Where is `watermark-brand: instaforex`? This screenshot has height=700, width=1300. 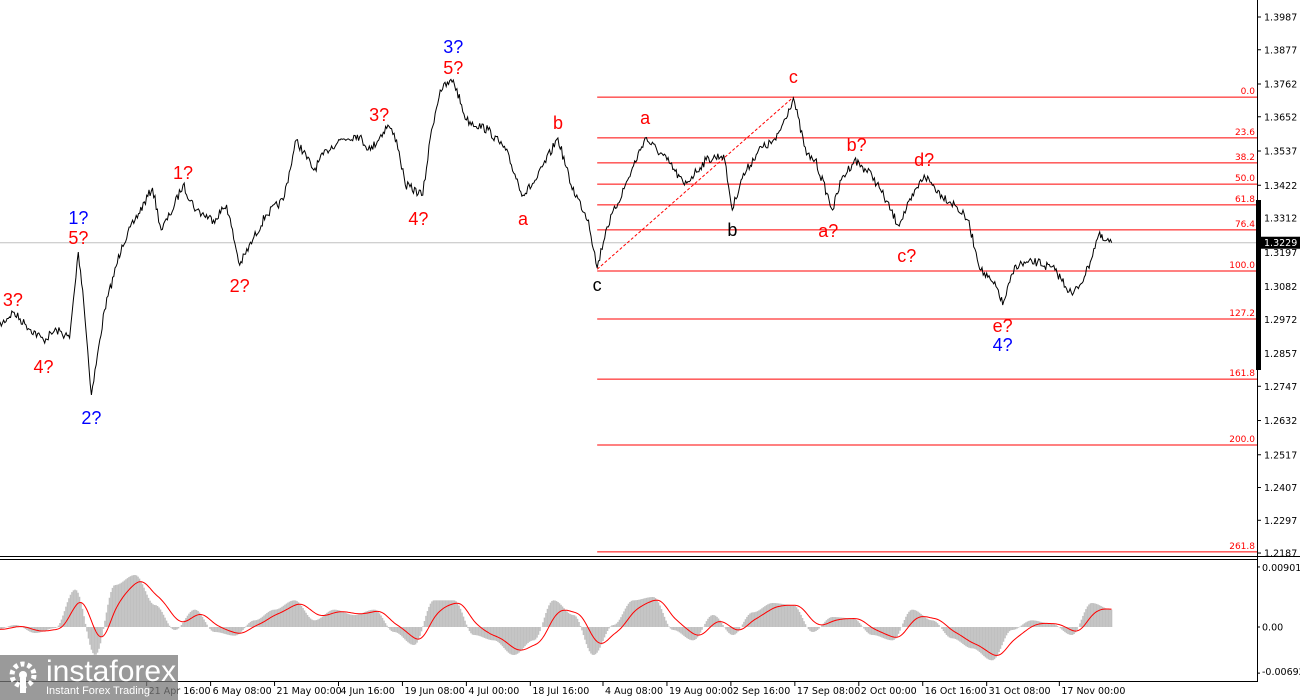
watermark-brand: instaforex is located at coordinates (111, 671).